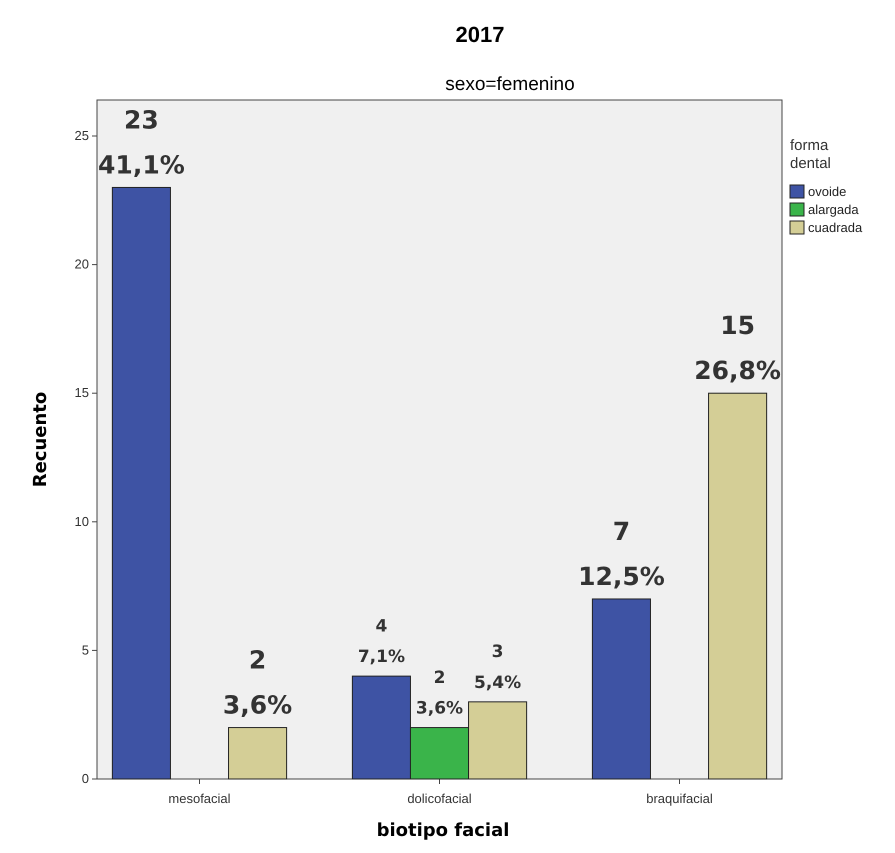 The height and width of the screenshot is (853, 895). I want to click on data-label: 4 7,1%, so click(381, 642).